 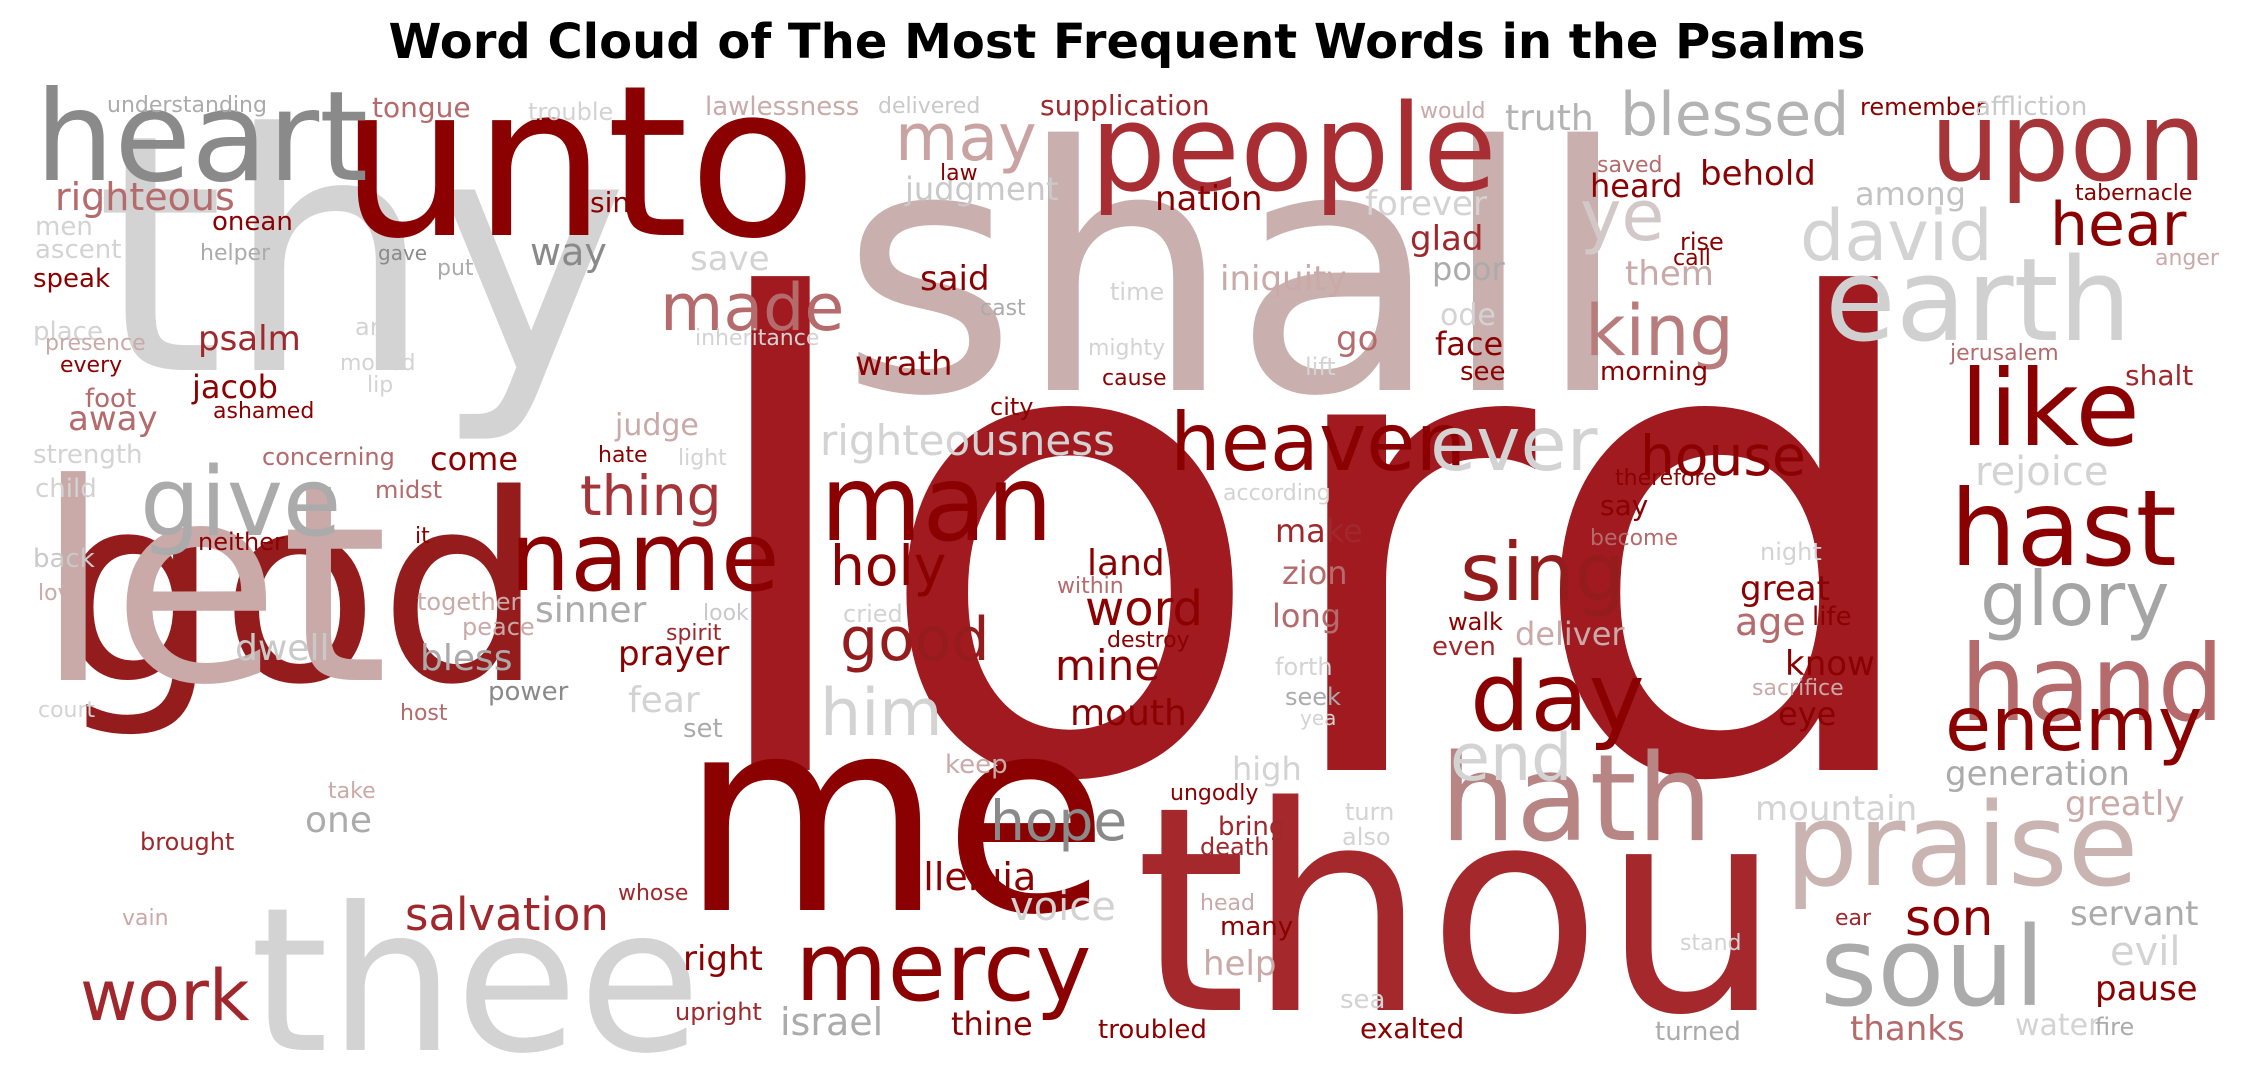 I want to click on word-look: look, so click(x=726, y=613).